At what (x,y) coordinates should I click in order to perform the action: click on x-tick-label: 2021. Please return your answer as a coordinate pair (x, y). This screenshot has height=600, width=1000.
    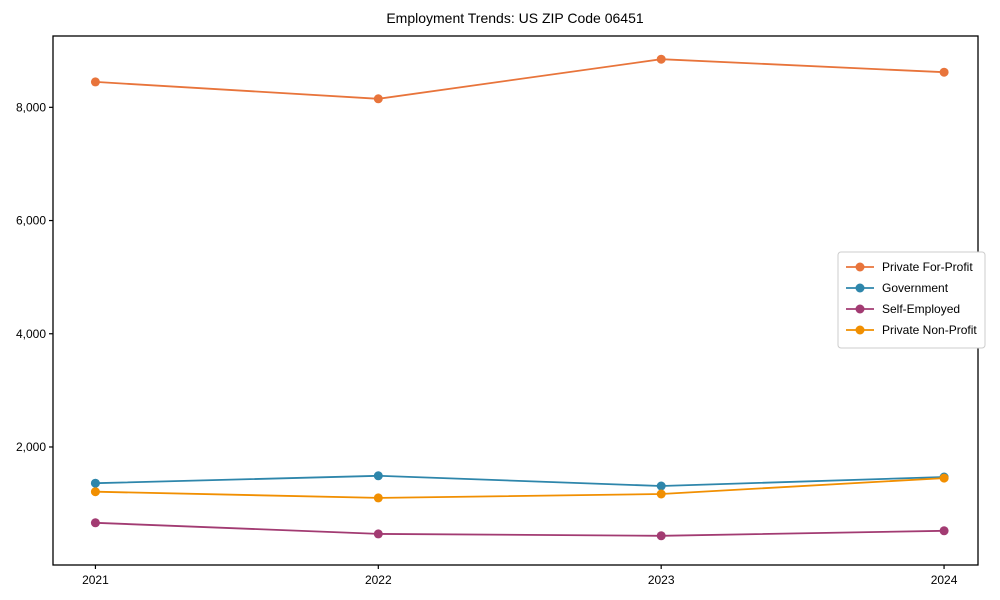
    Looking at the image, I should click on (95, 580).